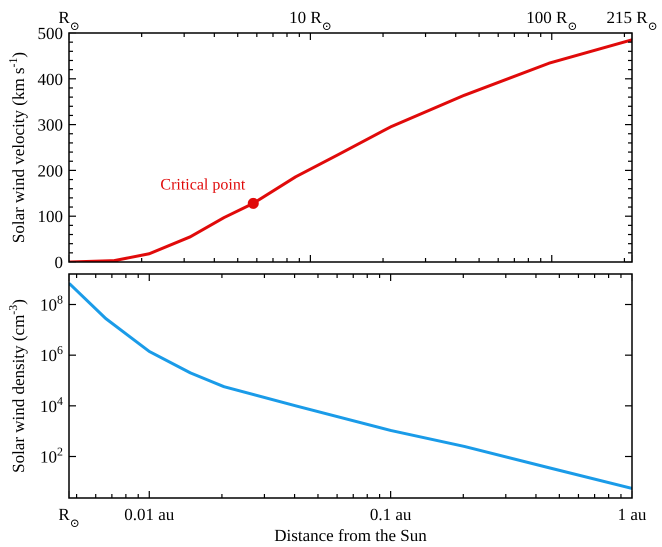 This screenshot has height=547, width=662. I want to click on x-tick-label: 0.1 au, so click(391, 514).